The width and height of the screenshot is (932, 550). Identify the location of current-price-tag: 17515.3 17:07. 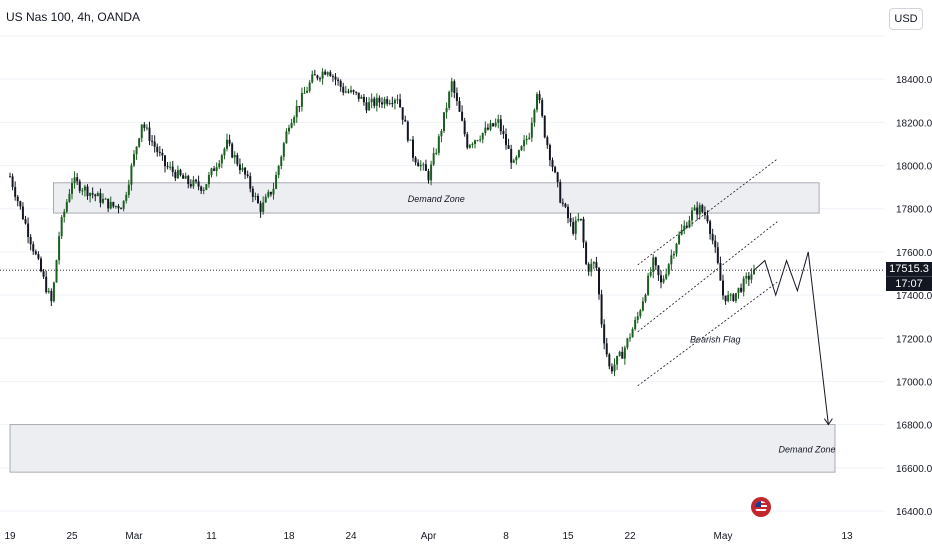
(909, 276).